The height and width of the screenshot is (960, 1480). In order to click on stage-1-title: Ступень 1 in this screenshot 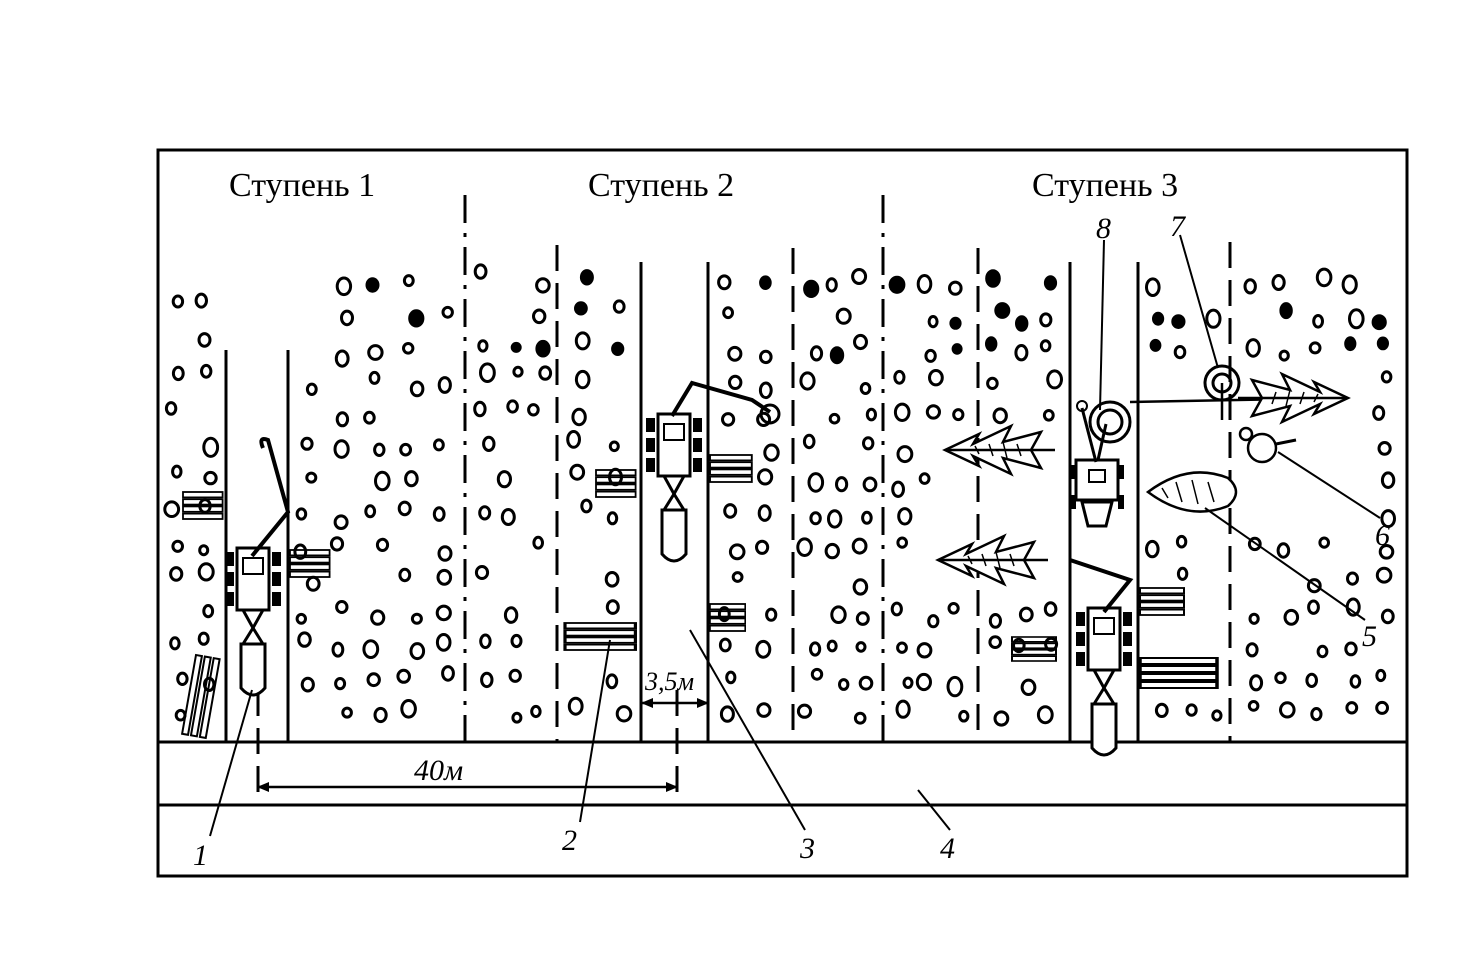, I will do `click(302, 185)`.